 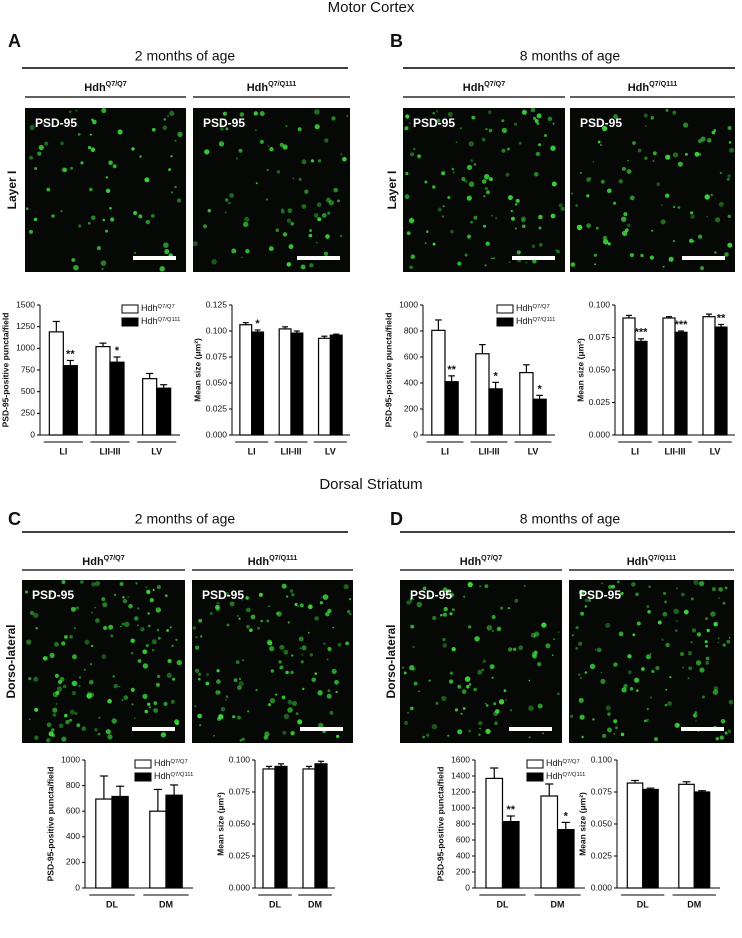 What do you see at coordinates (411, 408) in the screenshot?
I see `y-tick-label: 200` at bounding box center [411, 408].